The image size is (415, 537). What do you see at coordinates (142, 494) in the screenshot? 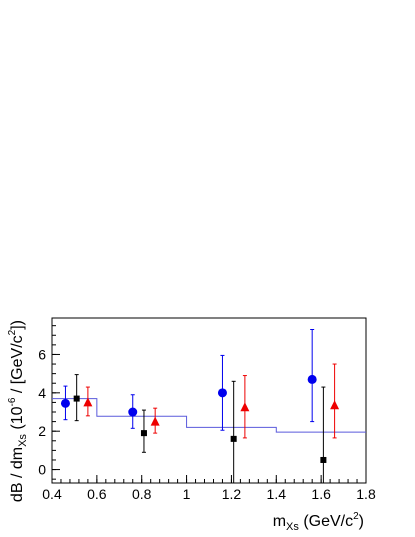
I see `x-tick-label: 0.8` at bounding box center [142, 494].